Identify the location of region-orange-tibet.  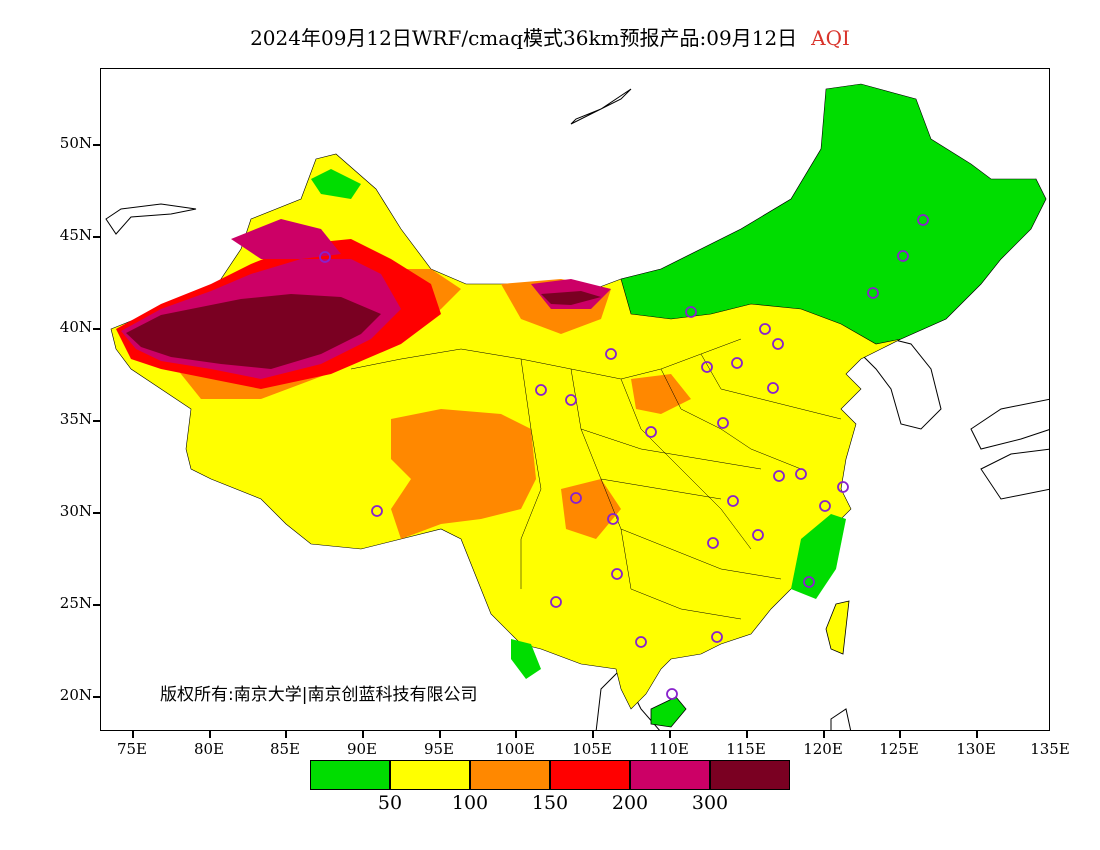
(463, 474).